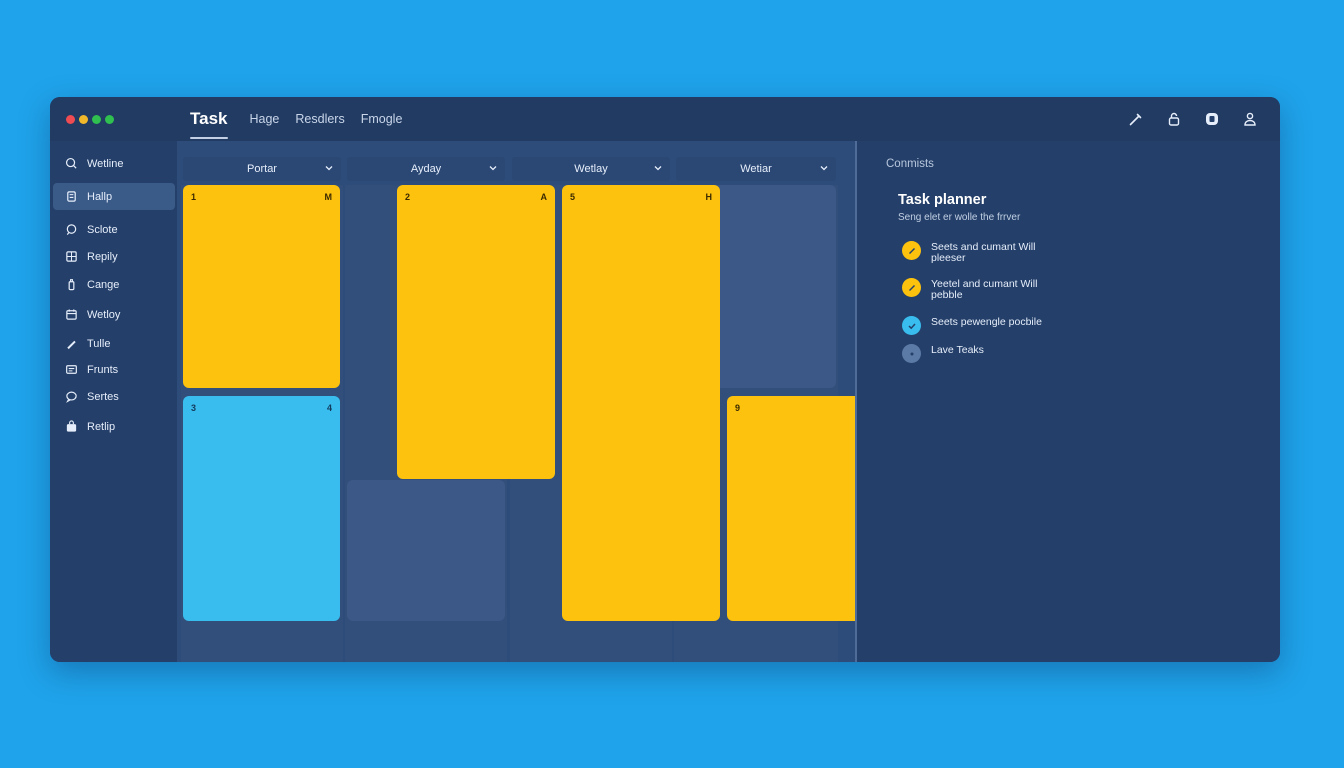 The width and height of the screenshot is (1344, 768). Describe the element at coordinates (544, 197) in the screenshot. I see `card-tag: A` at that location.